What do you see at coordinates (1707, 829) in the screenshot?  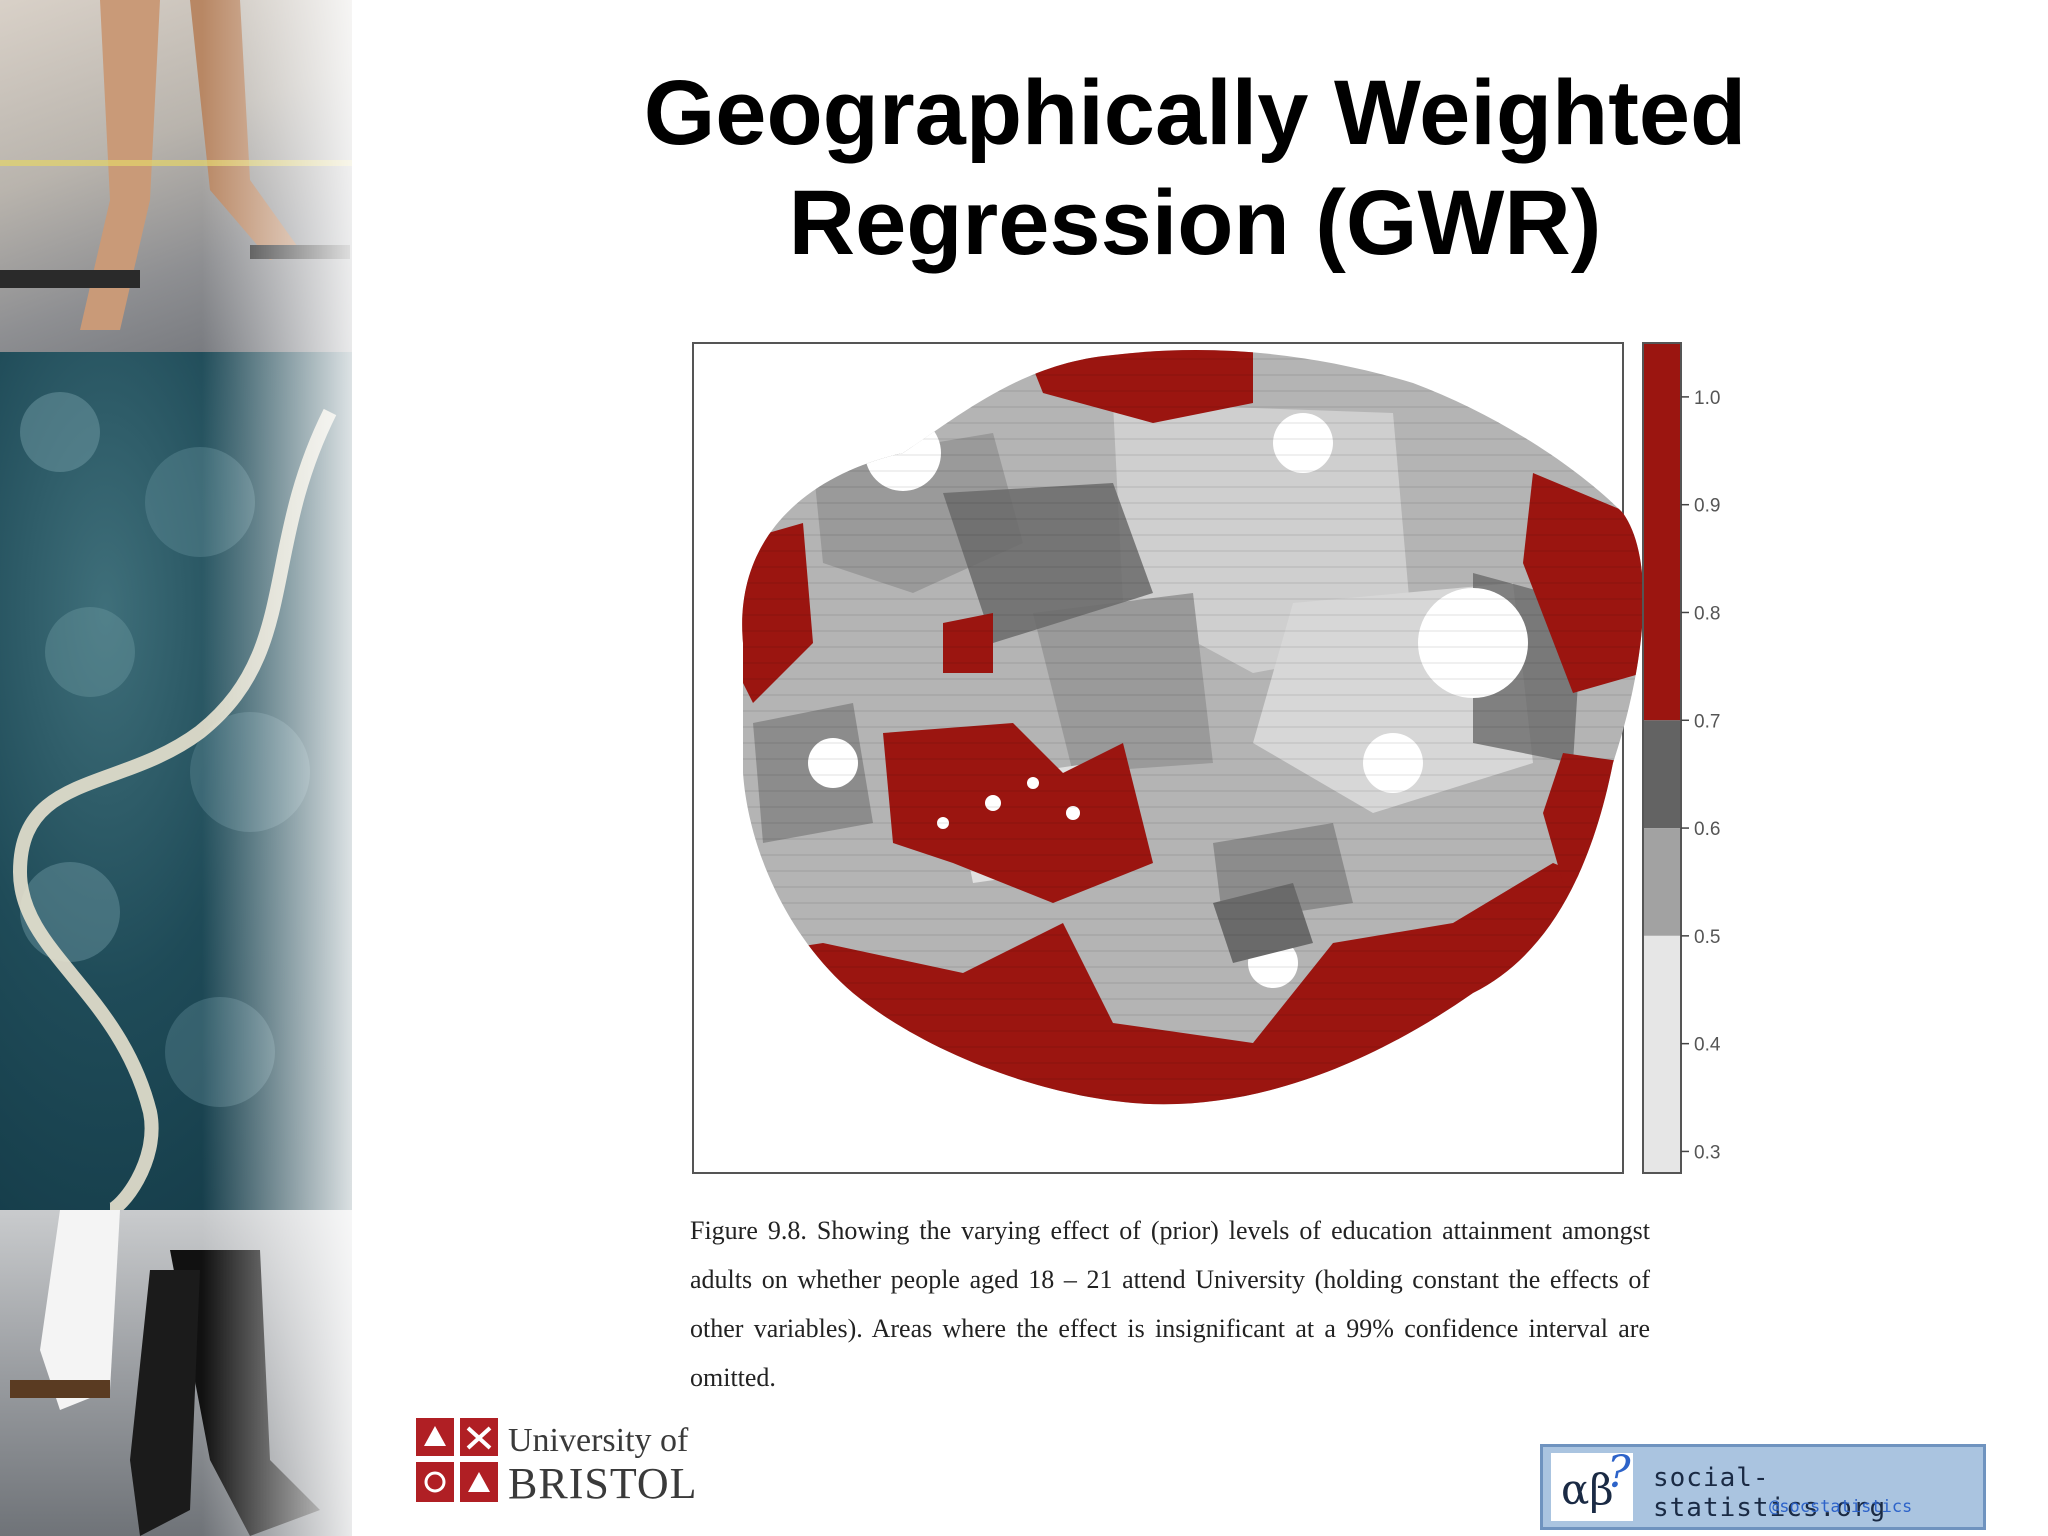 I see `legend-tick-label: 0.6` at bounding box center [1707, 829].